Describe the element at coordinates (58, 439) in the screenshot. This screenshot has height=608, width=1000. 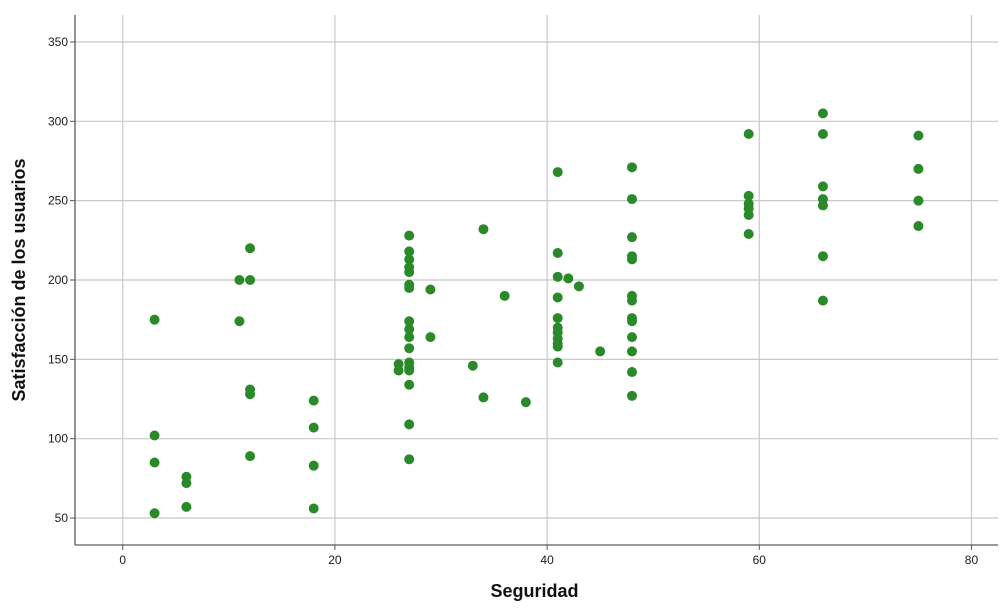
I see `y-tick-label: 100` at that location.